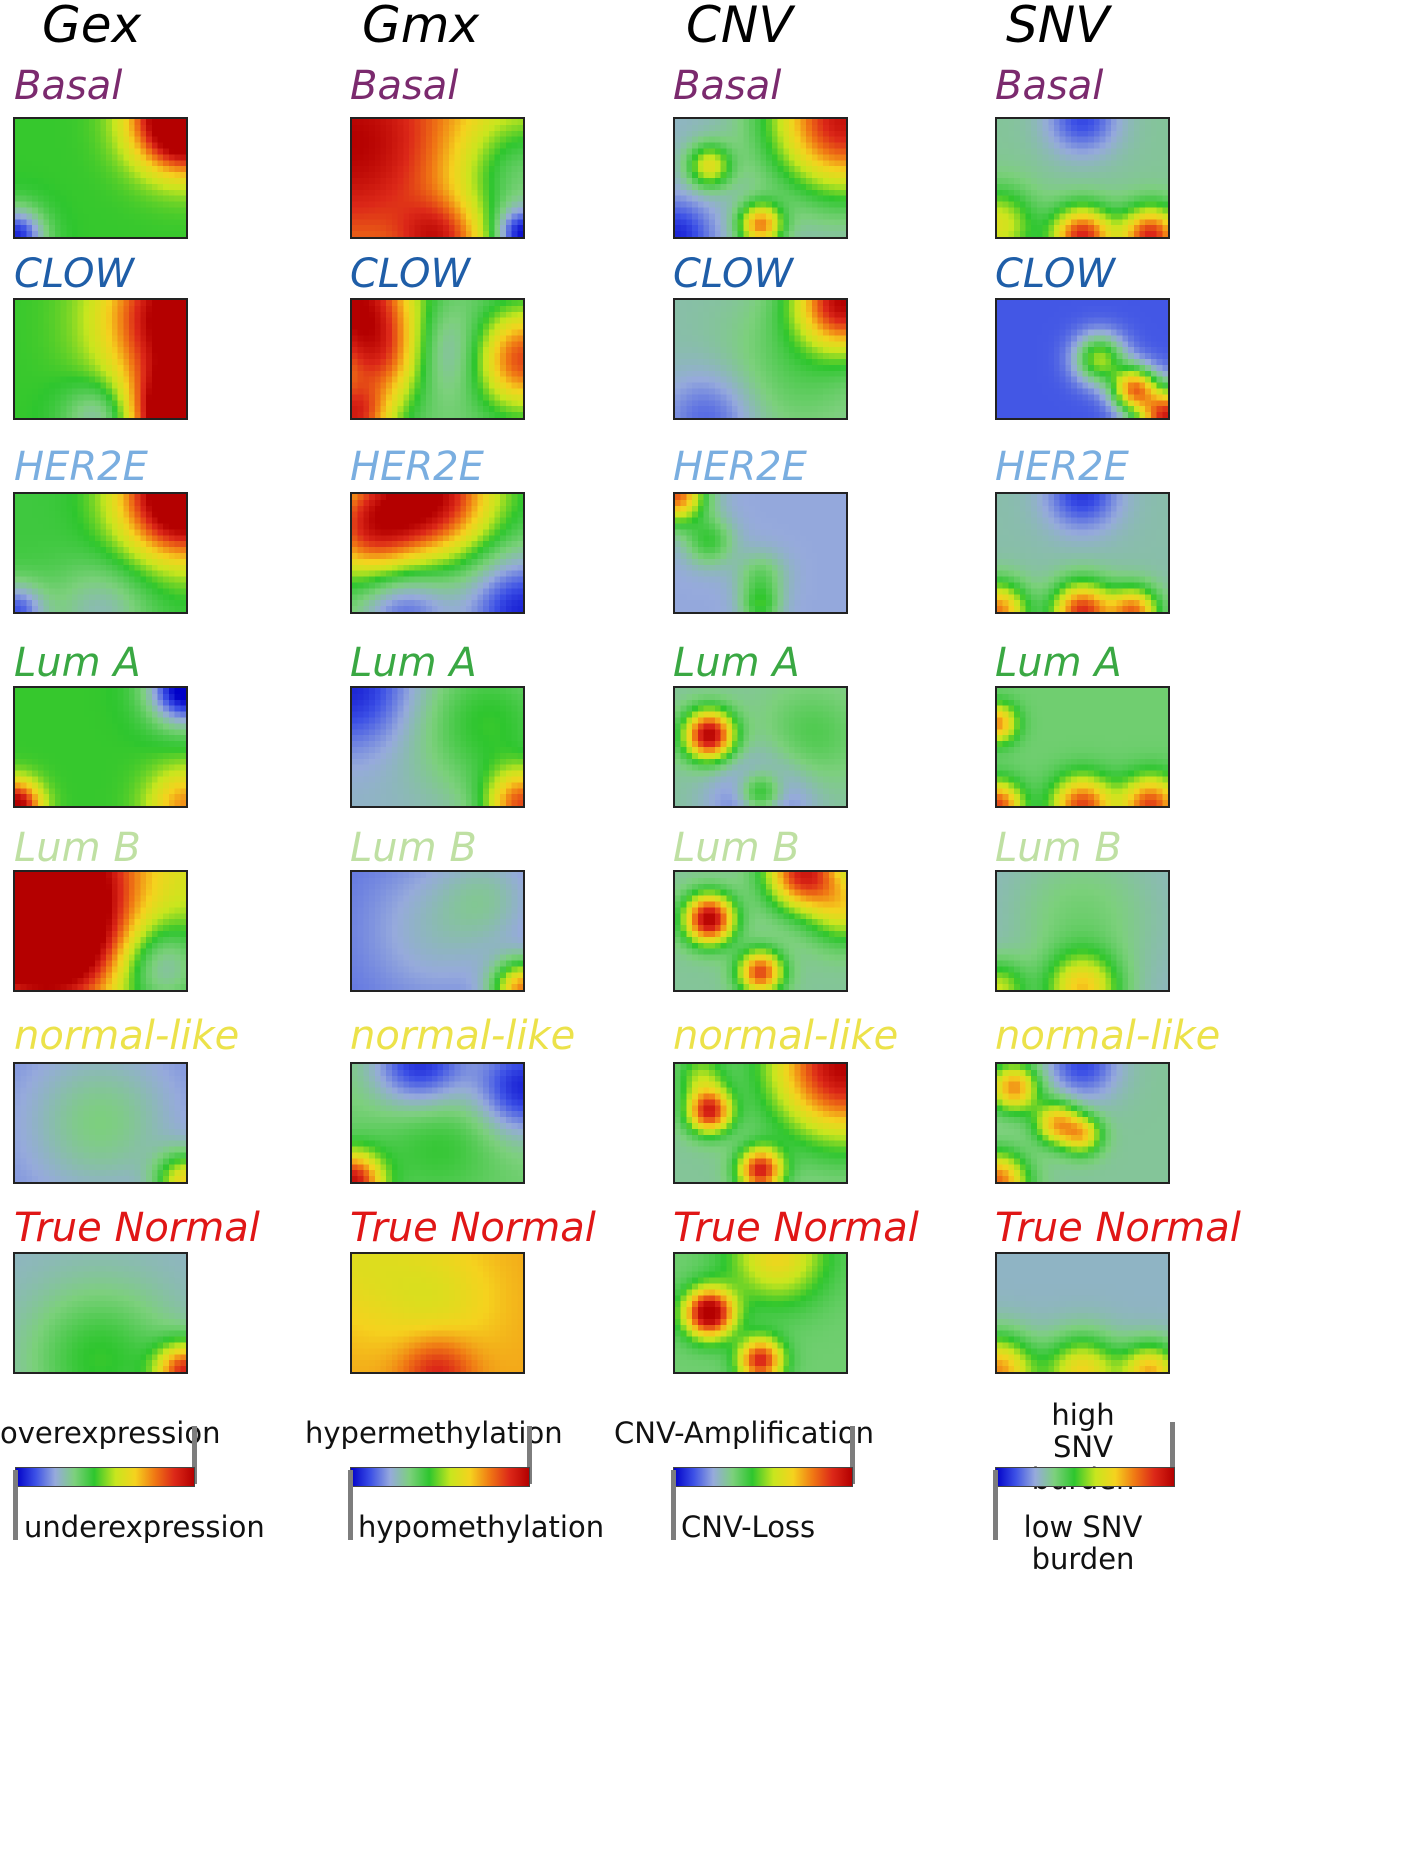 The height and width of the screenshot is (1868, 1417). What do you see at coordinates (15, 1505) in the screenshot?
I see `legend-gex-bracket-left` at bounding box center [15, 1505].